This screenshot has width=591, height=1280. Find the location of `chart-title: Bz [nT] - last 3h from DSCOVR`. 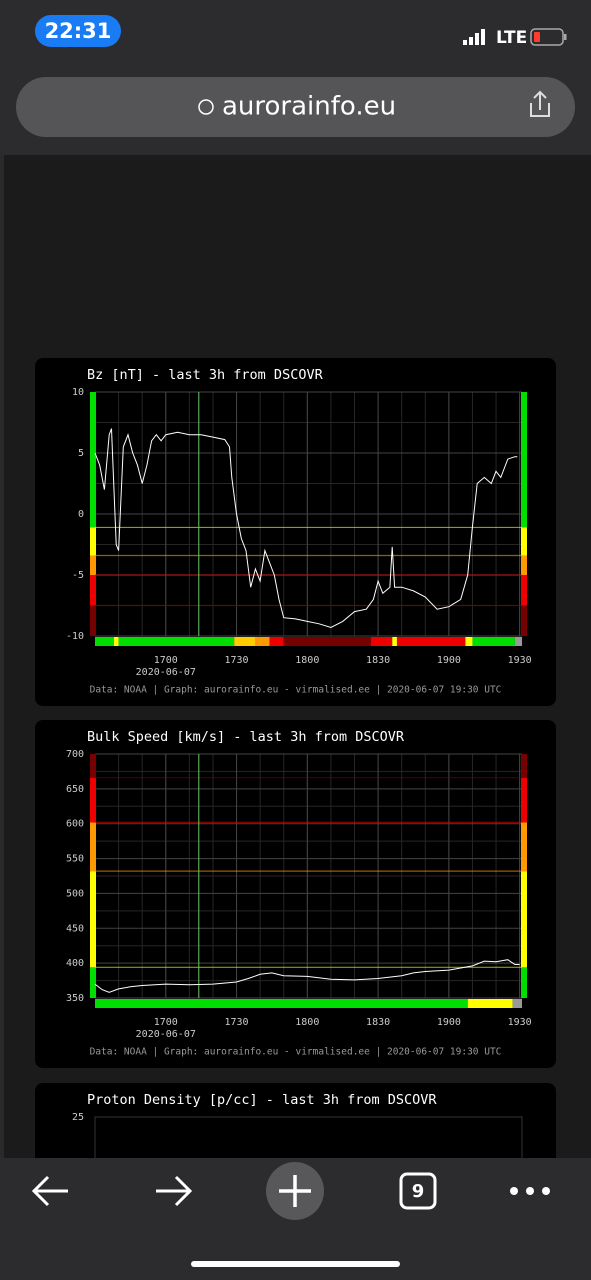

chart-title: Bz [nT] - last 3h from DSCOVR is located at coordinates (205, 375).